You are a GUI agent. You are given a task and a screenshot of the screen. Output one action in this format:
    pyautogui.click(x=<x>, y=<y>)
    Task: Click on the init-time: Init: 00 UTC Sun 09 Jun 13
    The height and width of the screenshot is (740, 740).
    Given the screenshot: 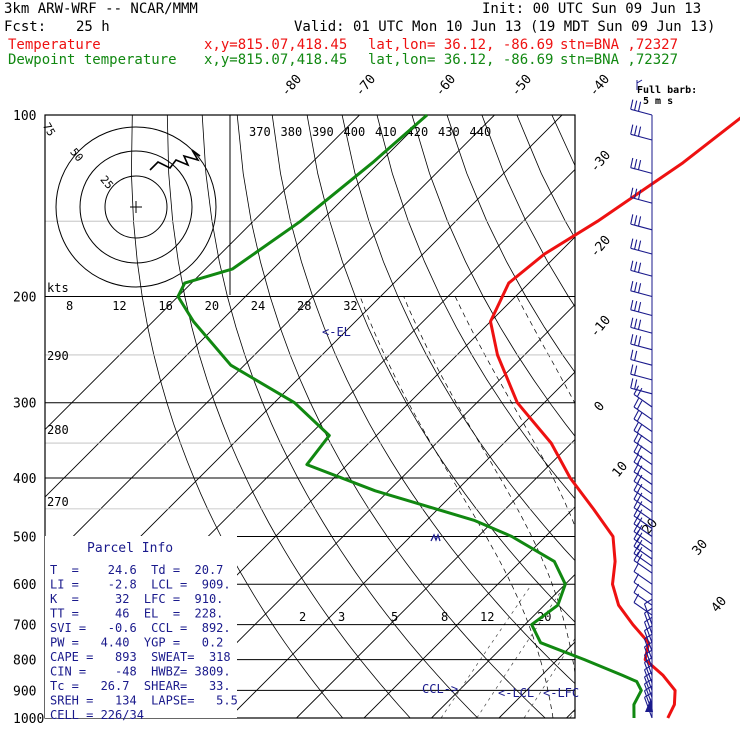 What is the action you would take?
    pyautogui.click(x=592, y=9)
    